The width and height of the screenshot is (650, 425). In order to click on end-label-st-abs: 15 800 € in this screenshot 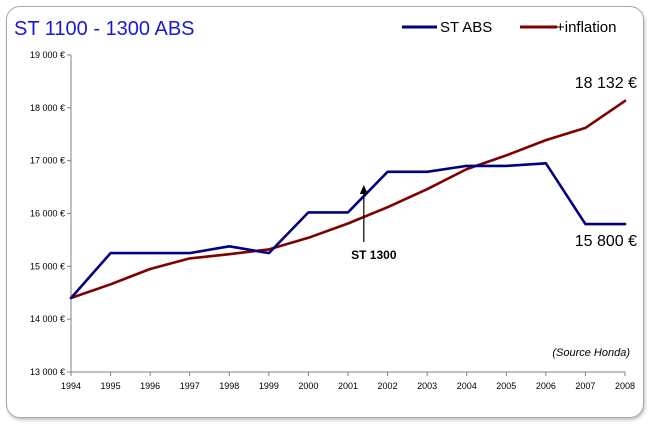, I will do `click(606, 241)`.